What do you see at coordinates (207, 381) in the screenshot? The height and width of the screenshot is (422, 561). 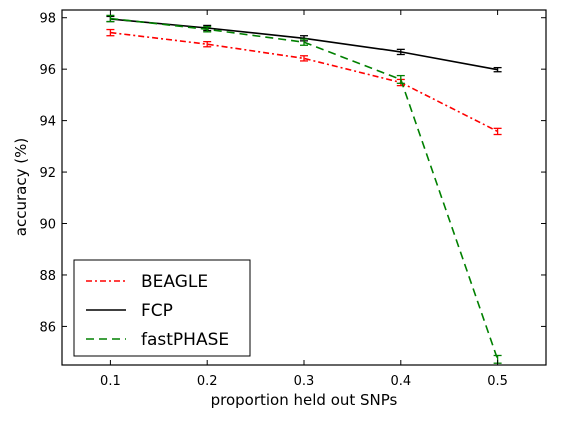 I see `x-tick-label: 0.2` at bounding box center [207, 381].